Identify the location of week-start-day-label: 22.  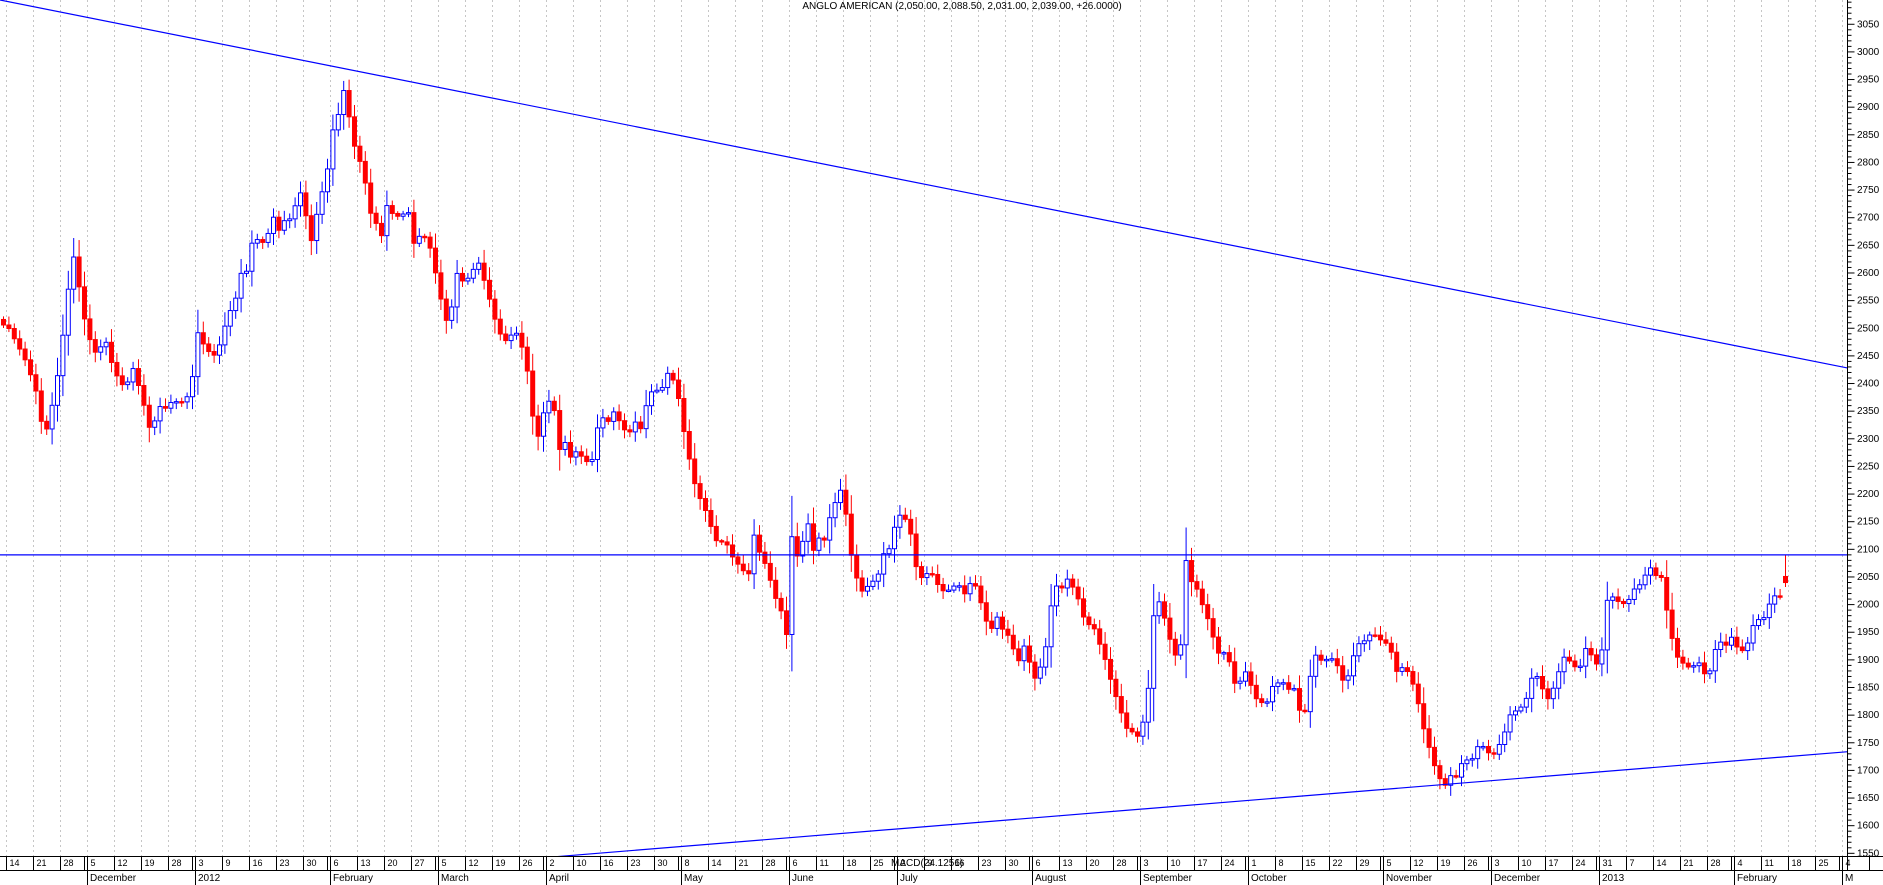
(1338, 863).